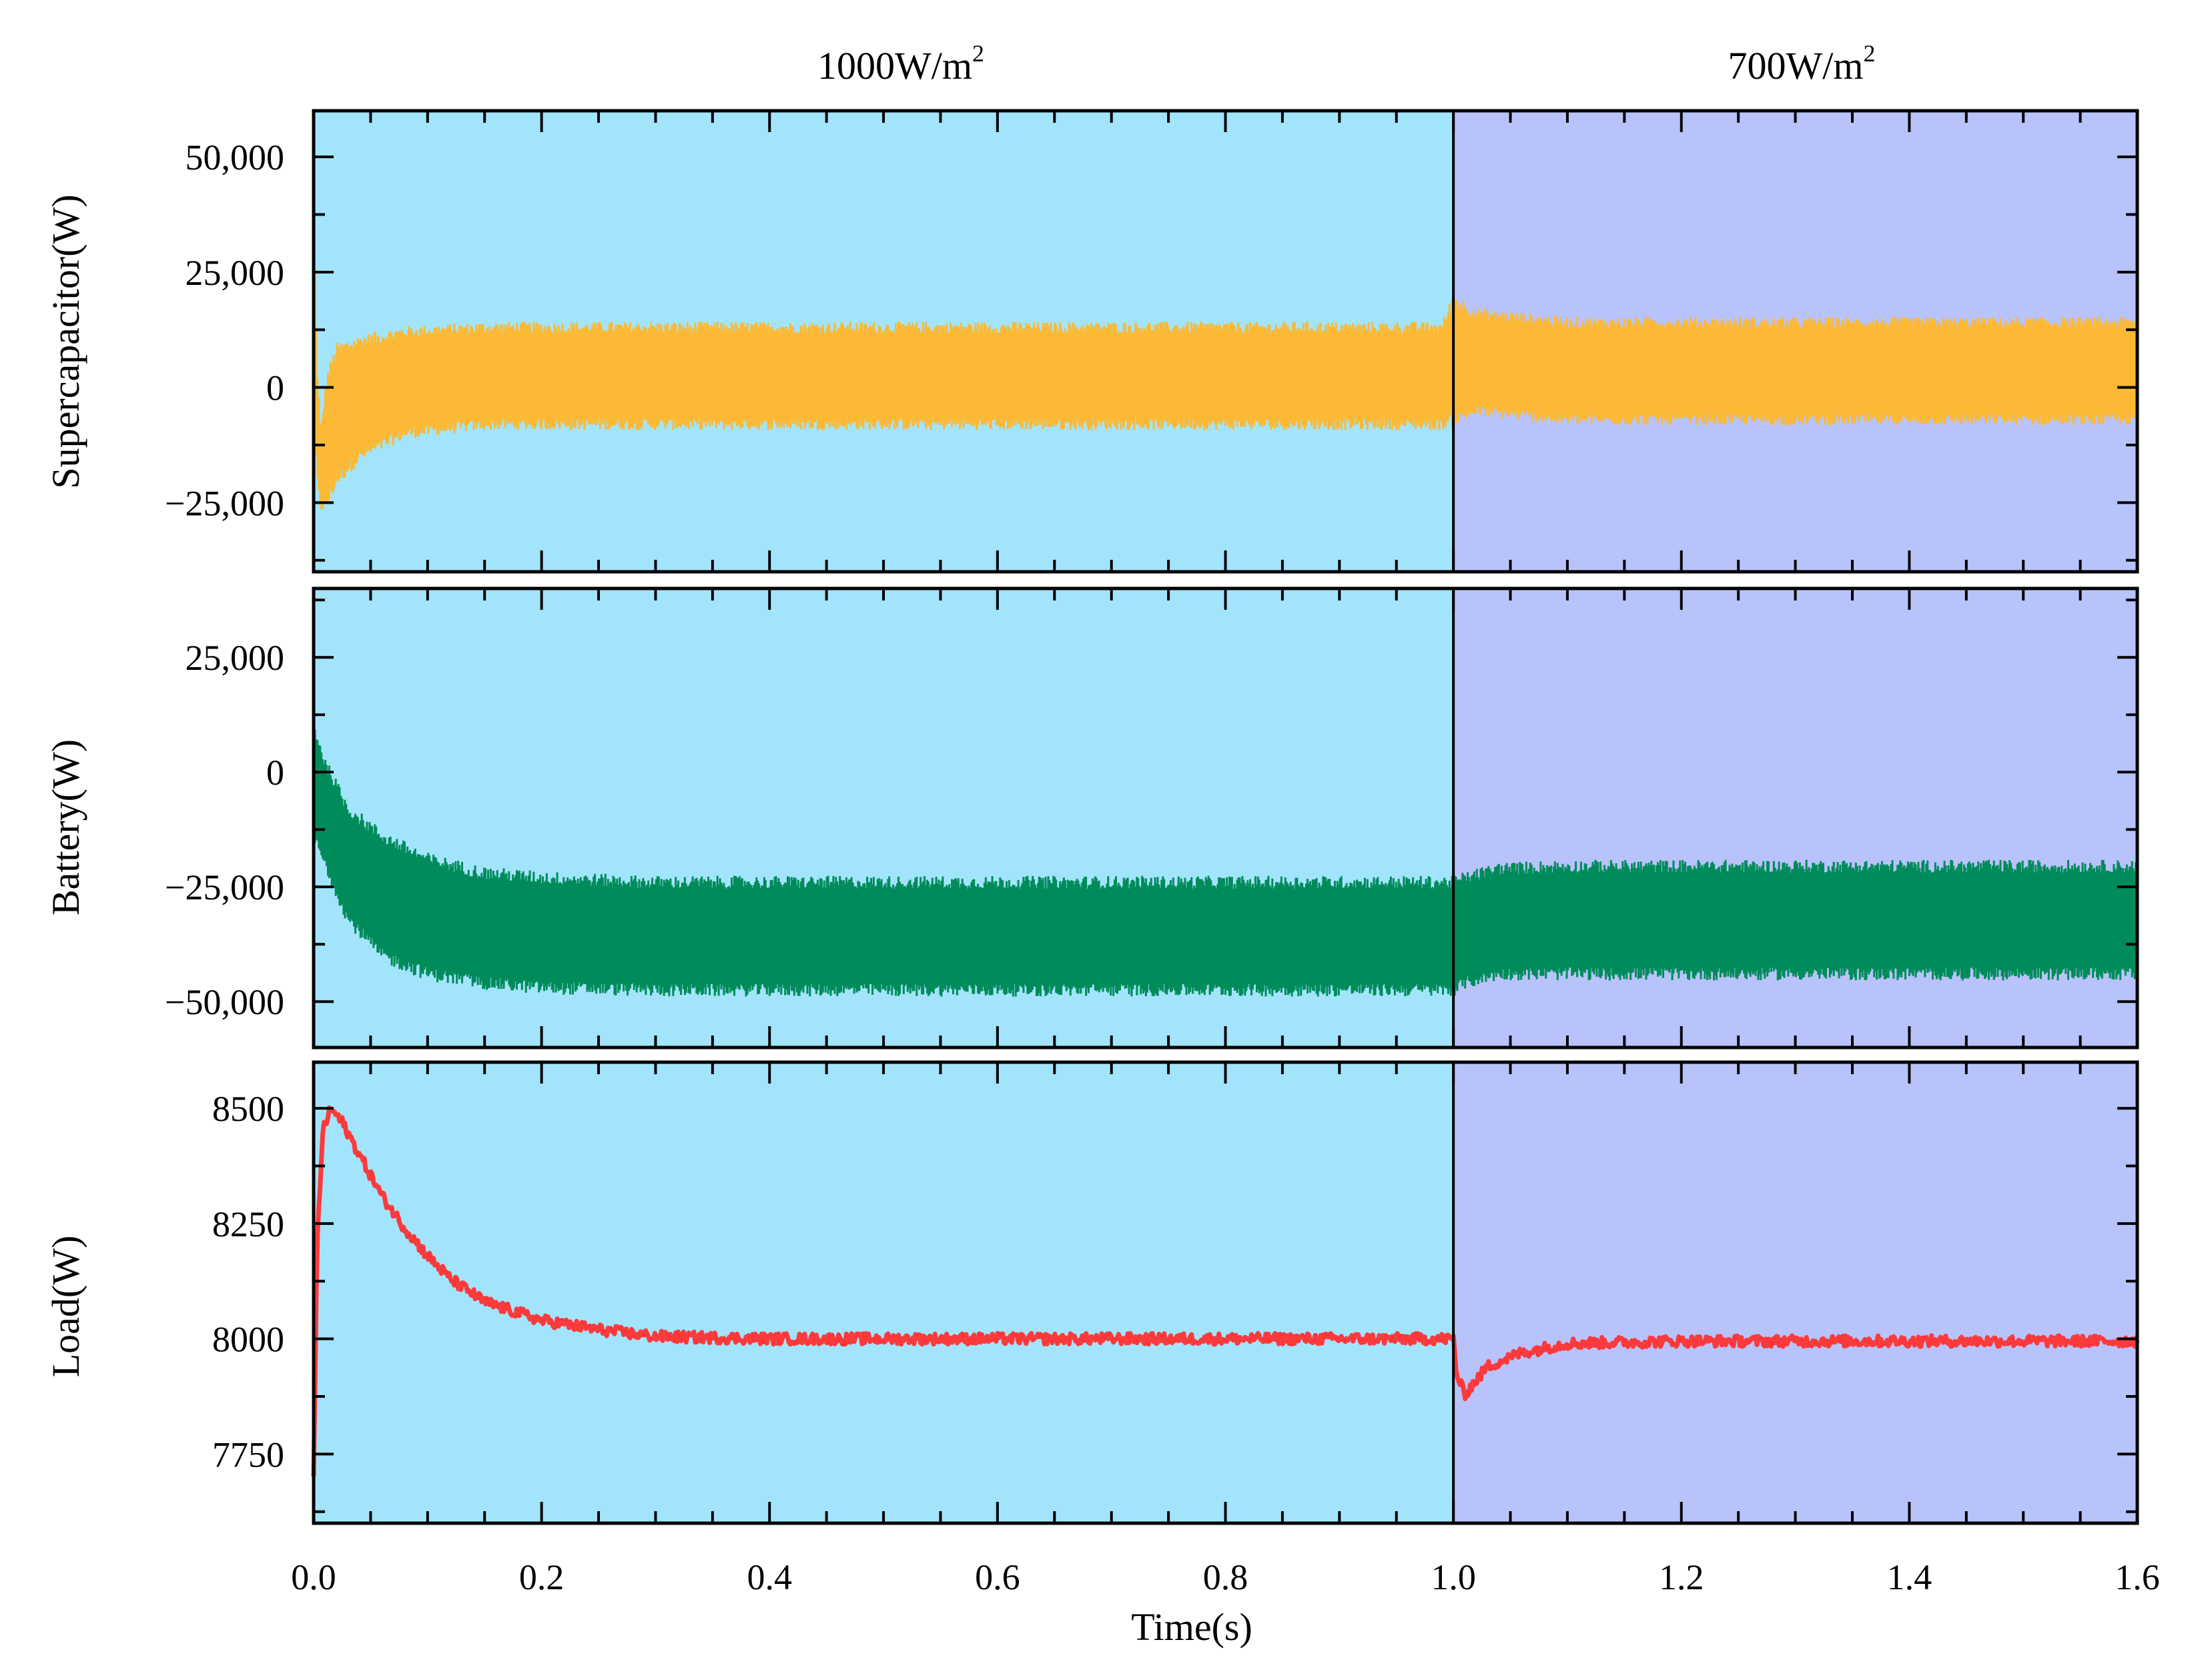 The width and height of the screenshot is (2200, 1680). I want to click on series-battery, so click(1225, 860).